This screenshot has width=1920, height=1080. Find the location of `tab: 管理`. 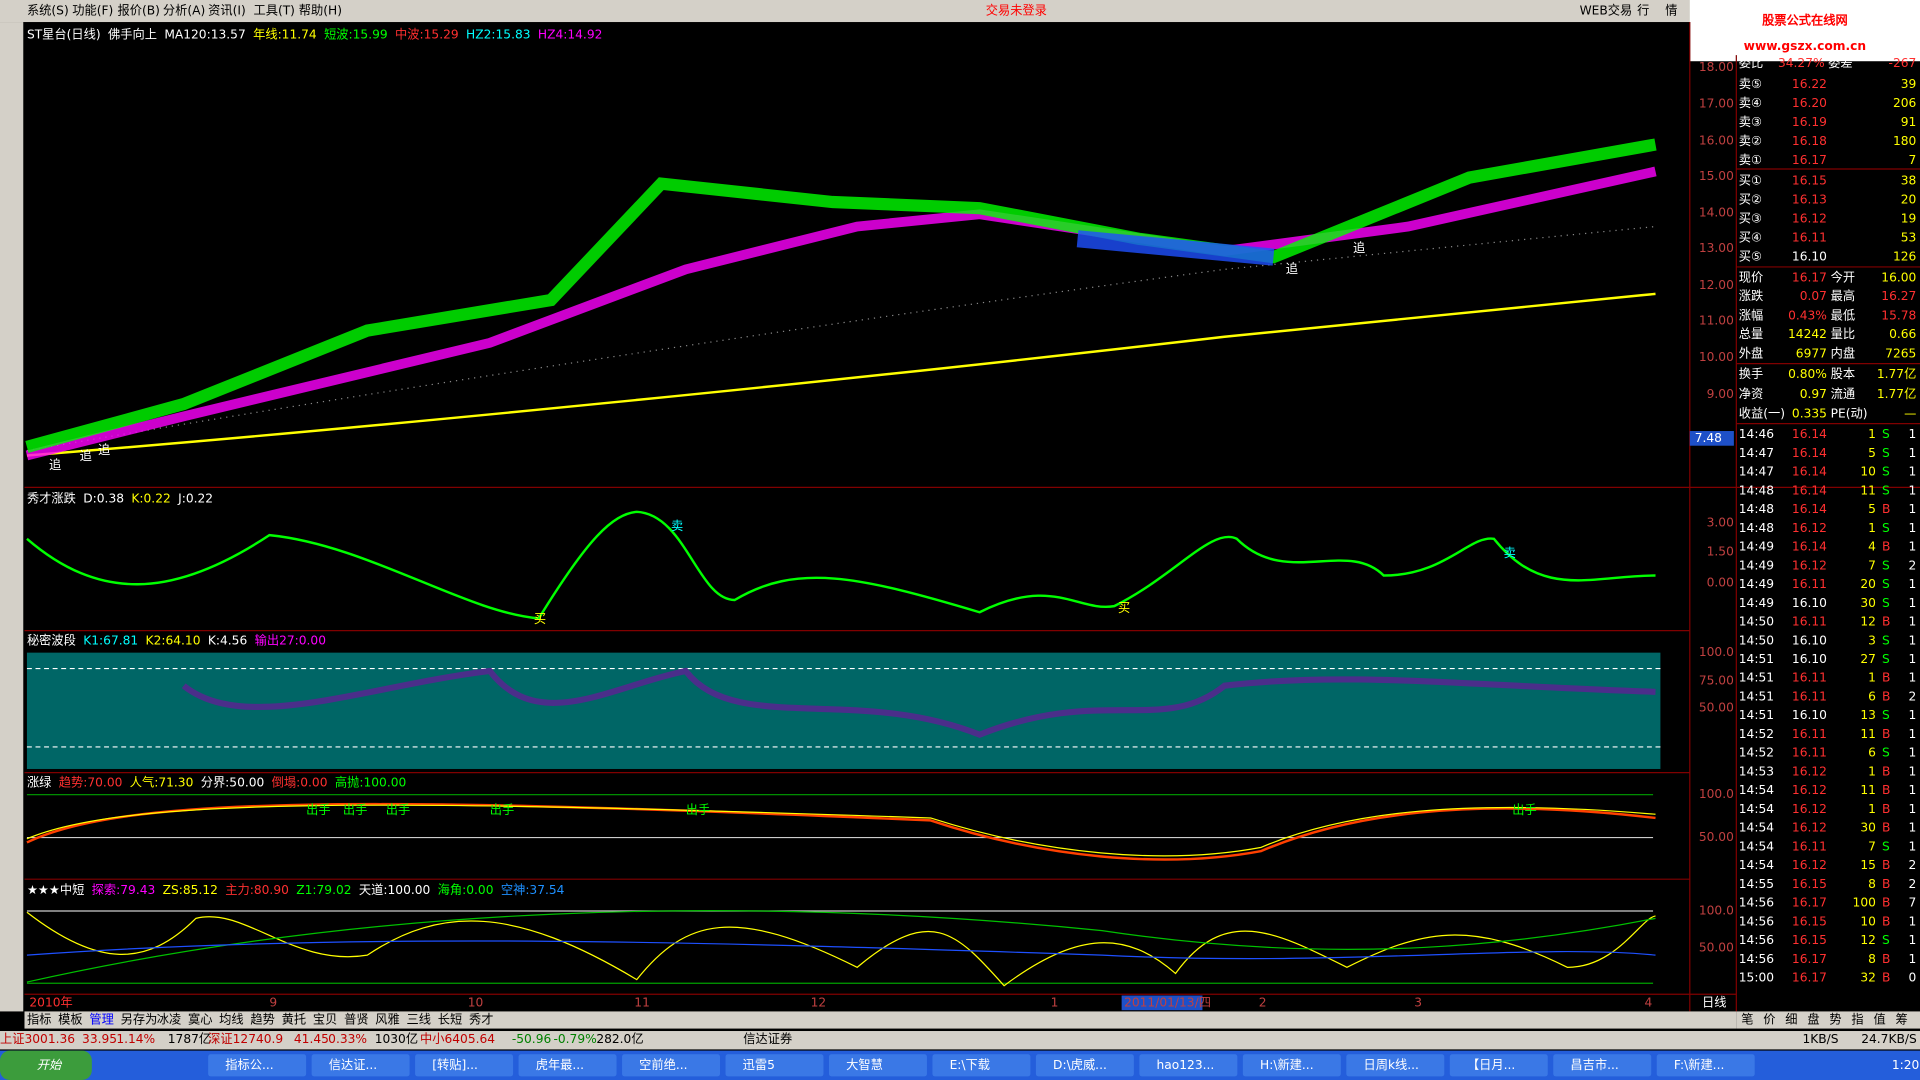

tab: 管理 is located at coordinates (101, 1019).